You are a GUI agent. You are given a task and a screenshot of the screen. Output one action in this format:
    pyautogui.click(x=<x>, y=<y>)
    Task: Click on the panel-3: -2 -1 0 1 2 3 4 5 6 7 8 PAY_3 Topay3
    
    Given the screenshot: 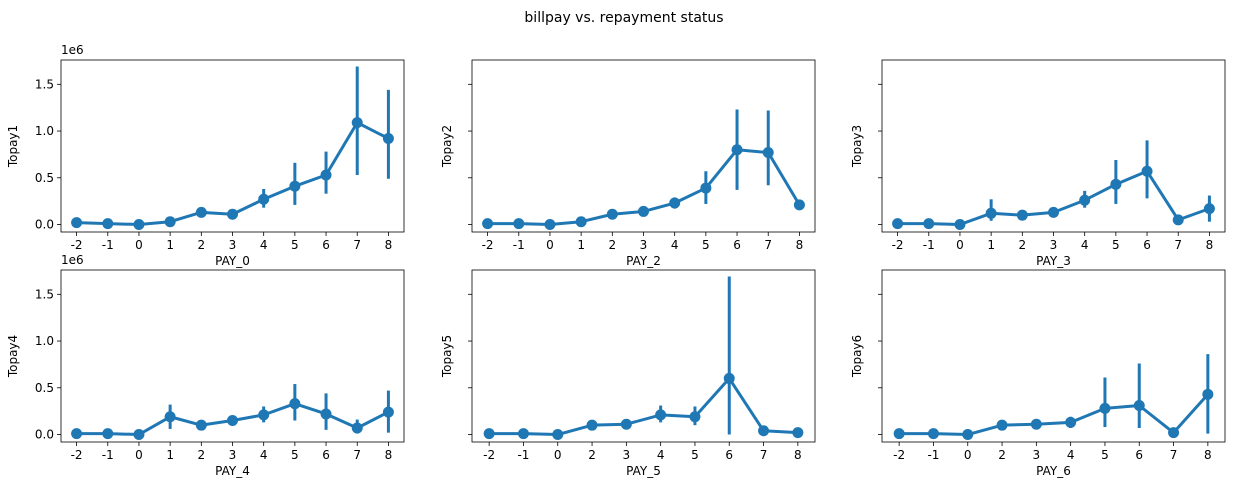 What is the action you would take?
    pyautogui.click(x=1038, y=163)
    